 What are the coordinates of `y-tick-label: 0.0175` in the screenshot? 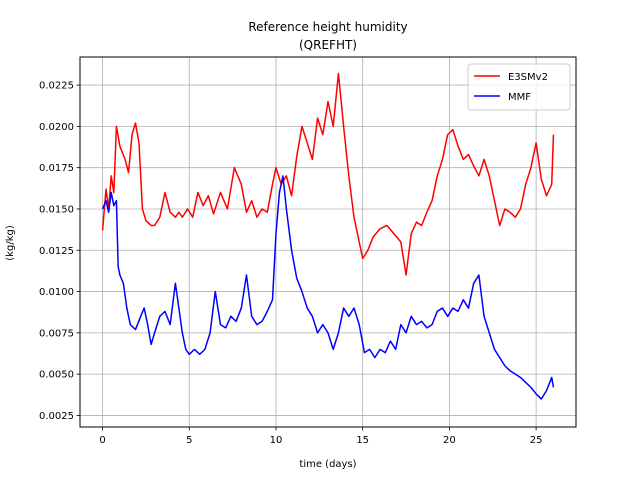 It's located at (56, 168).